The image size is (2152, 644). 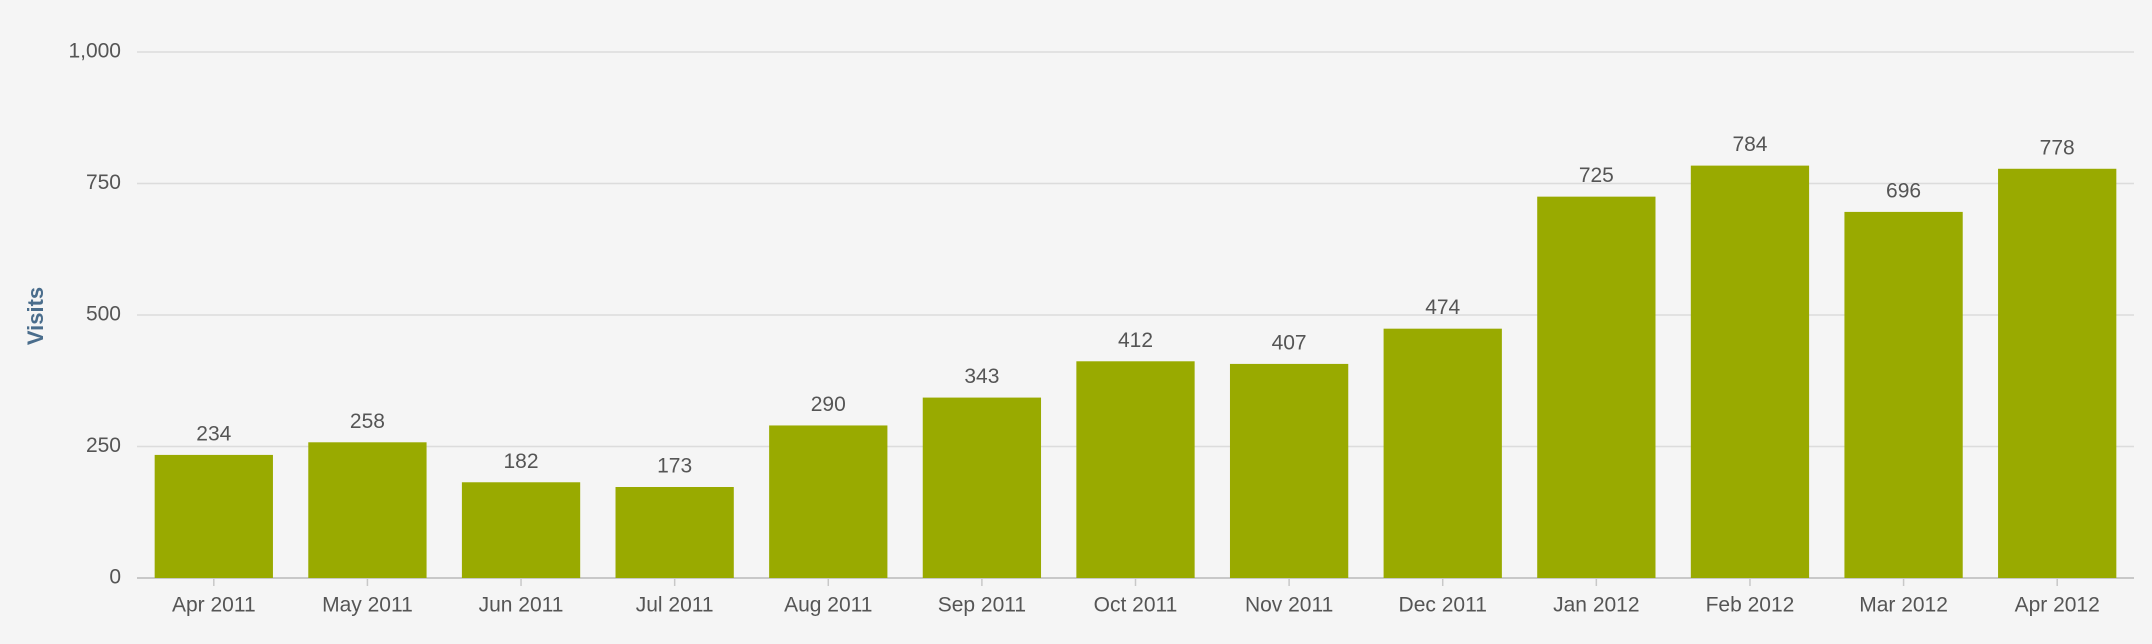 What do you see at coordinates (982, 605) in the screenshot?
I see `x-tick-label: Sep 2011` at bounding box center [982, 605].